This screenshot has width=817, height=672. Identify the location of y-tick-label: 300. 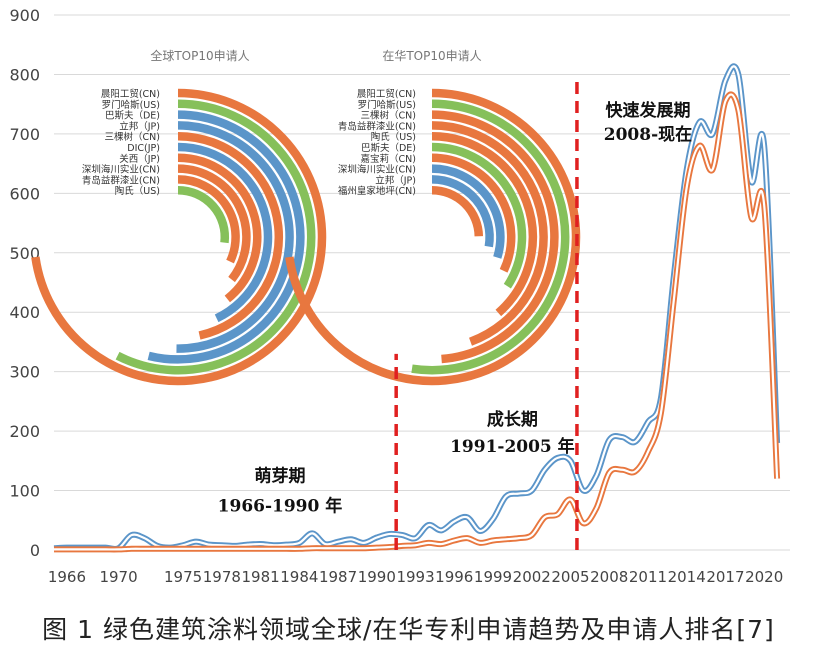
(24, 372).